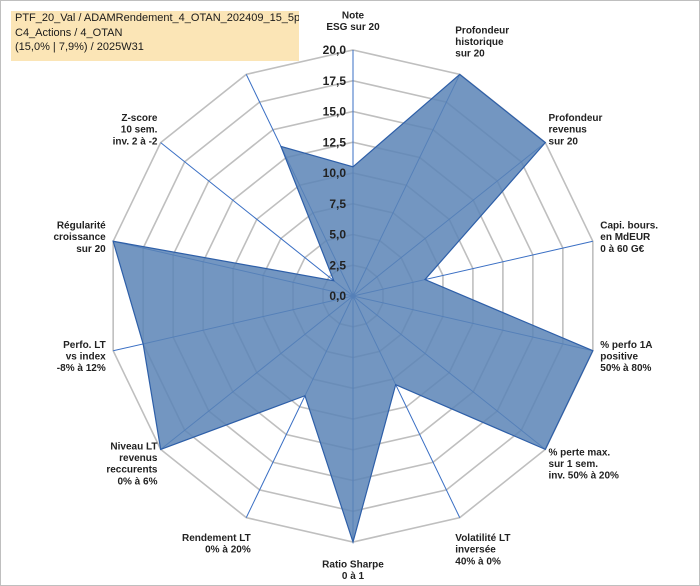  What do you see at coordinates (625, 237) in the screenshot?
I see `axis-label-line: en MdEUR` at bounding box center [625, 237].